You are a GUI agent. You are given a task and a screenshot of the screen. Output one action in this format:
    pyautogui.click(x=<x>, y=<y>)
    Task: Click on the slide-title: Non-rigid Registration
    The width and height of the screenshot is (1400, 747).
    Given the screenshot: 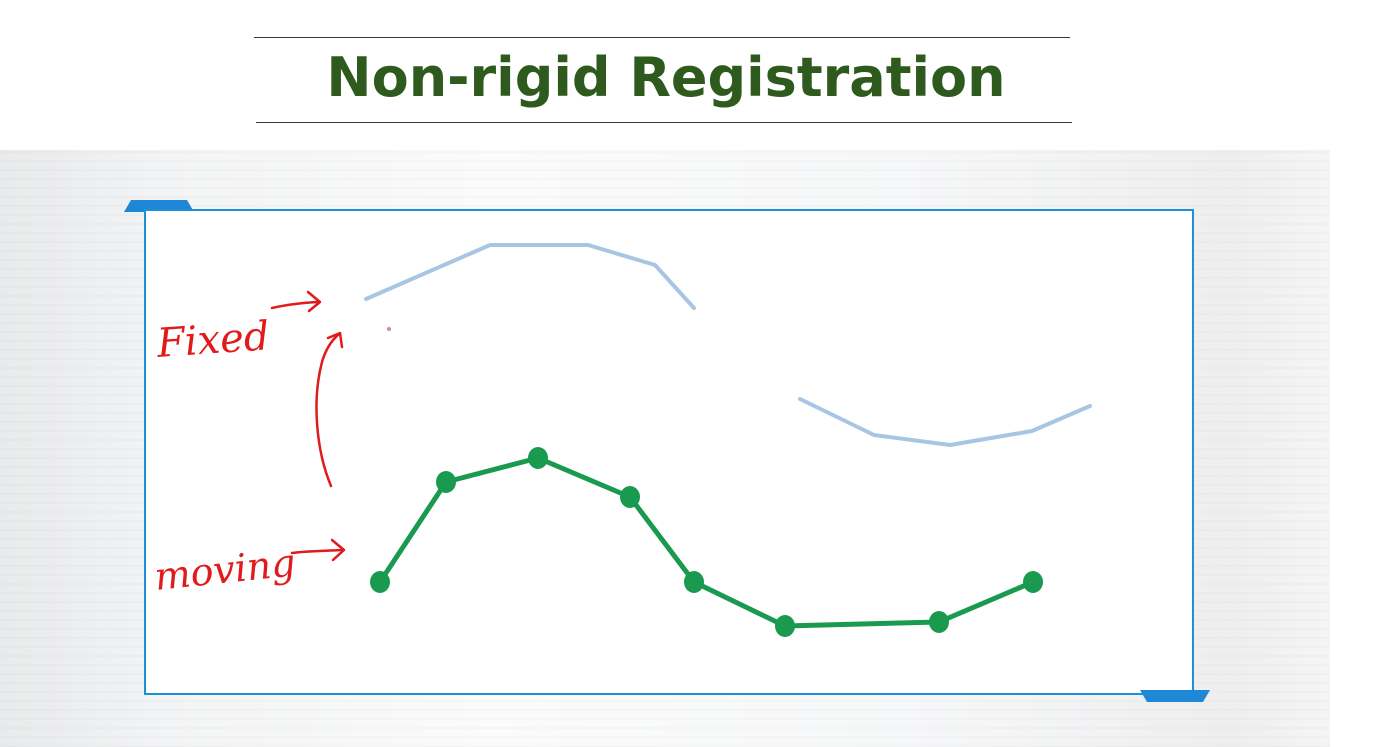 What is the action you would take?
    pyautogui.click(x=666, y=77)
    